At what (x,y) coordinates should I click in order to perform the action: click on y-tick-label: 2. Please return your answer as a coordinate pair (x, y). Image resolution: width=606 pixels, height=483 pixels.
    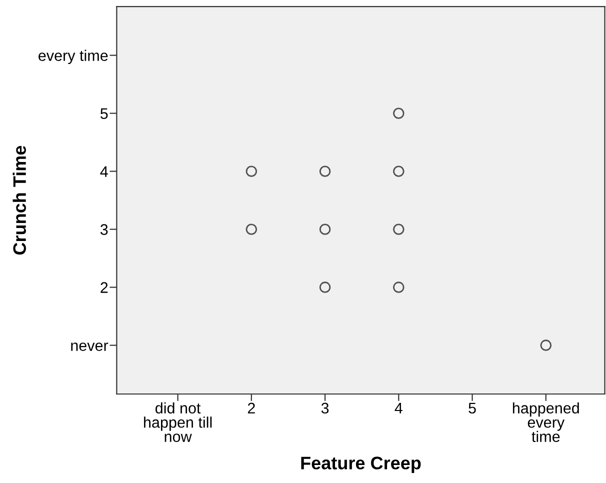
    Looking at the image, I should click on (104, 287).